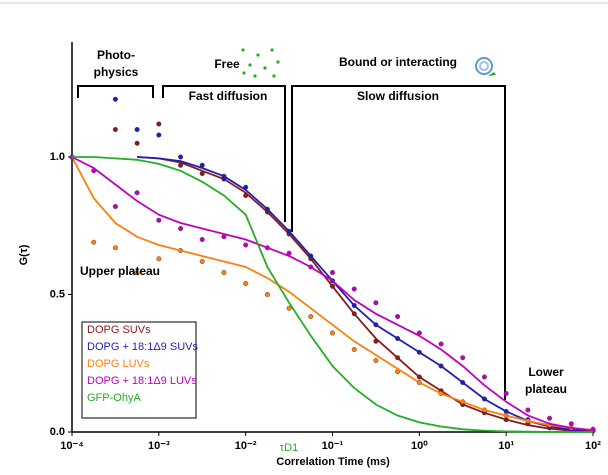 The width and height of the screenshot is (608, 475). Describe the element at coordinates (398, 62) in the screenshot. I see `annotation: Bound or interacting` at that location.